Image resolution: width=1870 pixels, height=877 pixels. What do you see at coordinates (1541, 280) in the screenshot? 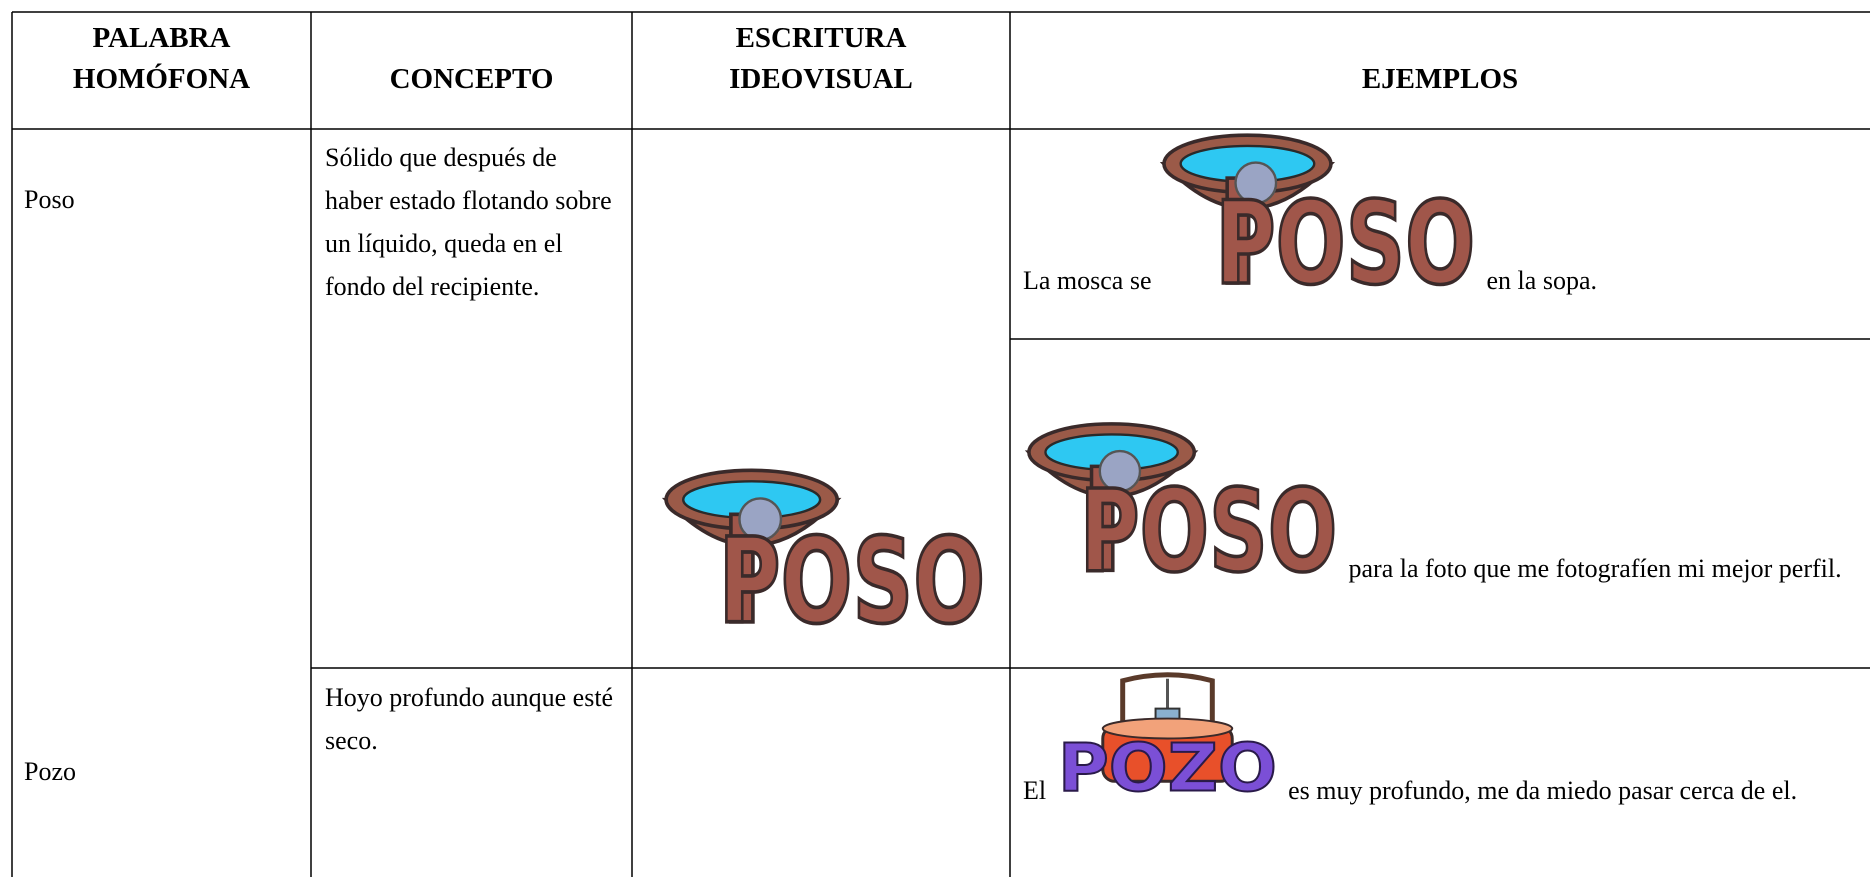
I see `example-text: en la sopa.` at bounding box center [1541, 280].